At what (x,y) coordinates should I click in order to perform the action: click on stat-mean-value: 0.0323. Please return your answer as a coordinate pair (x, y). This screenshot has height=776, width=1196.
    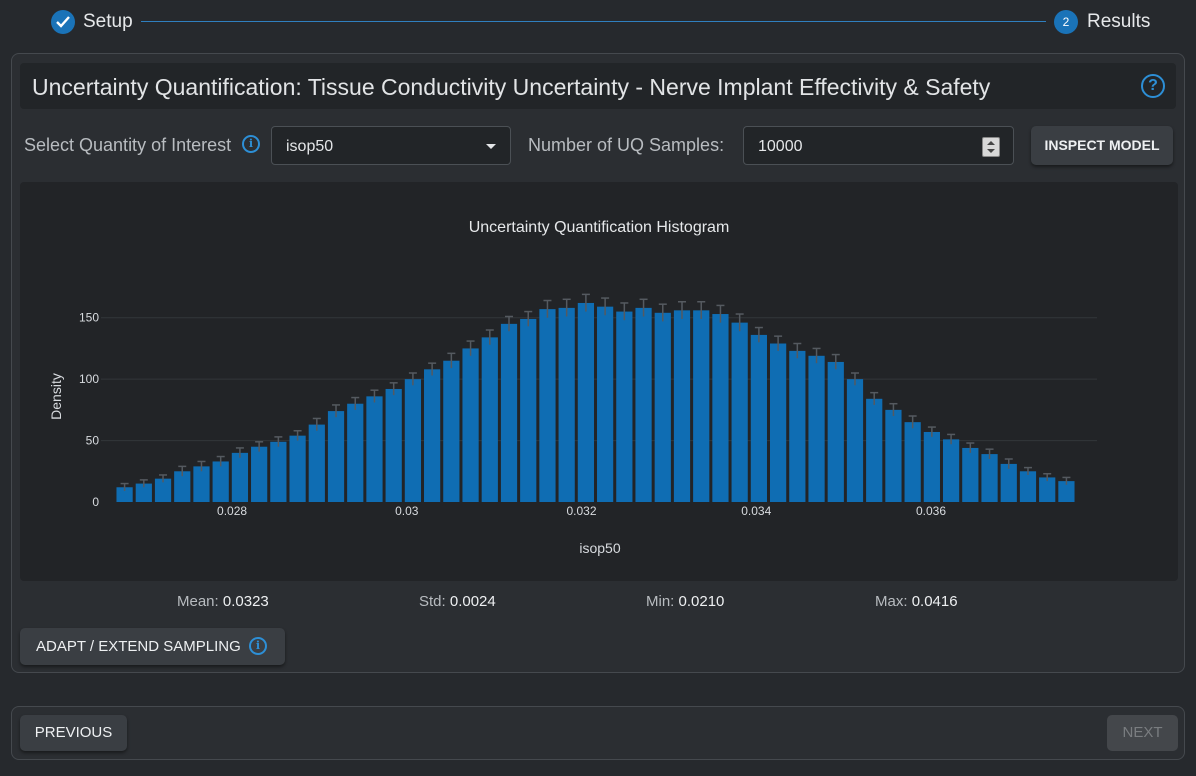
    Looking at the image, I should click on (245, 601).